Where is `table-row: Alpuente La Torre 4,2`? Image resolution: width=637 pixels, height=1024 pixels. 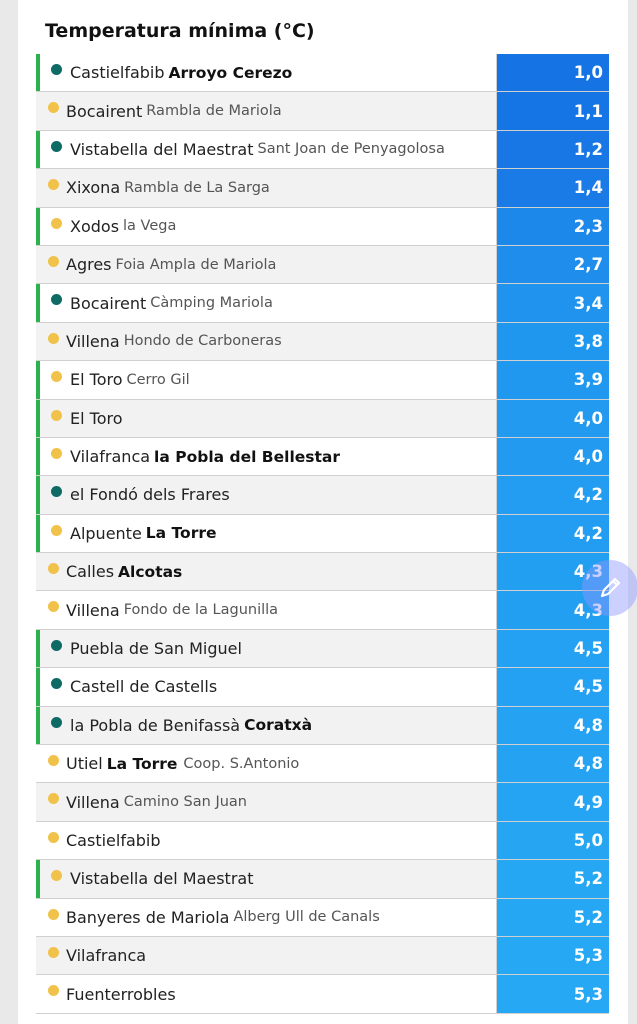 table-row: Alpuente La Torre 4,2 is located at coordinates (322, 534).